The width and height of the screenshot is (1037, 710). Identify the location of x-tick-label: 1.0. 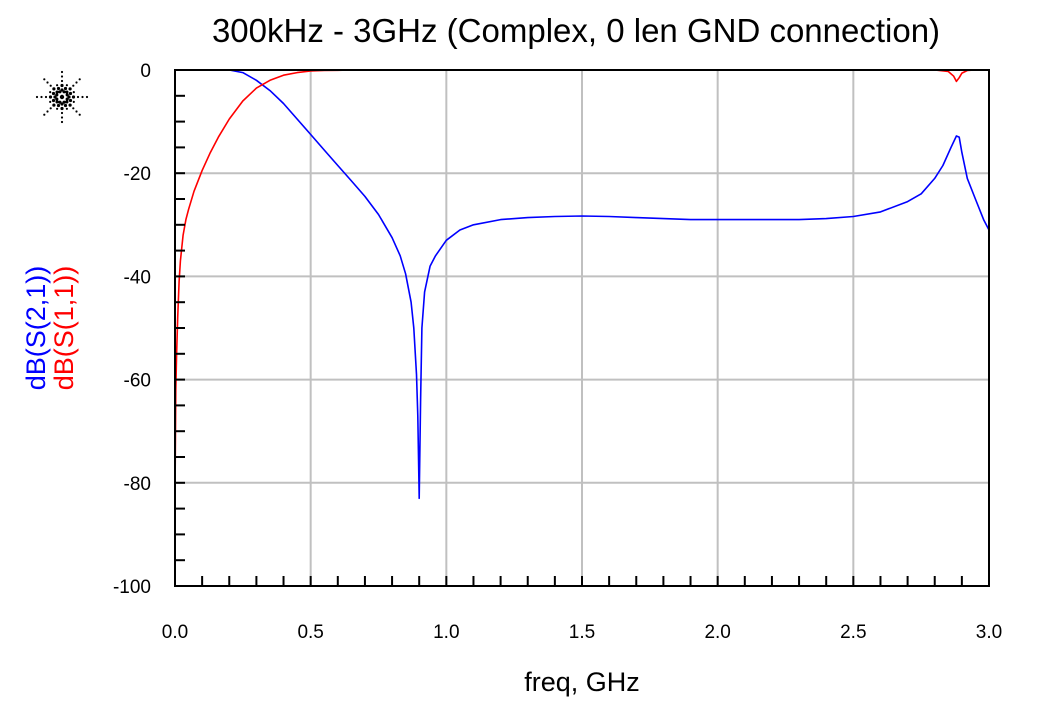
(446, 632).